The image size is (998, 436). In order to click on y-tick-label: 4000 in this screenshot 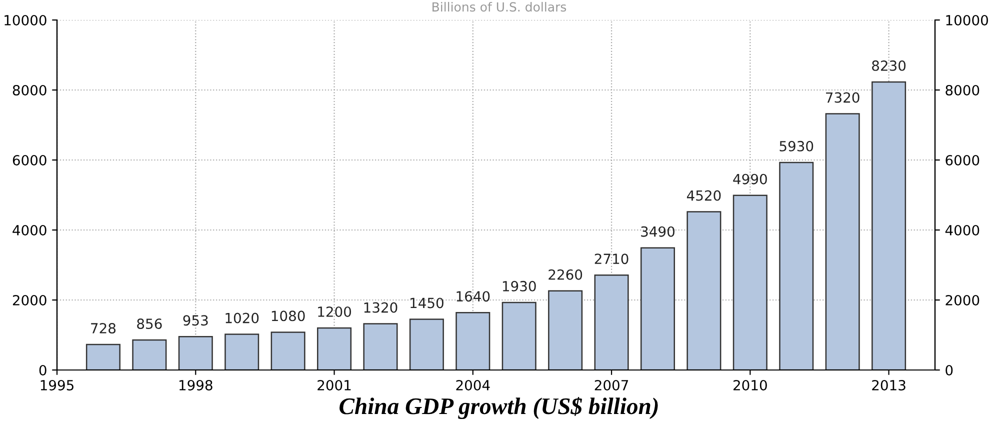, I will do `click(29, 230)`.